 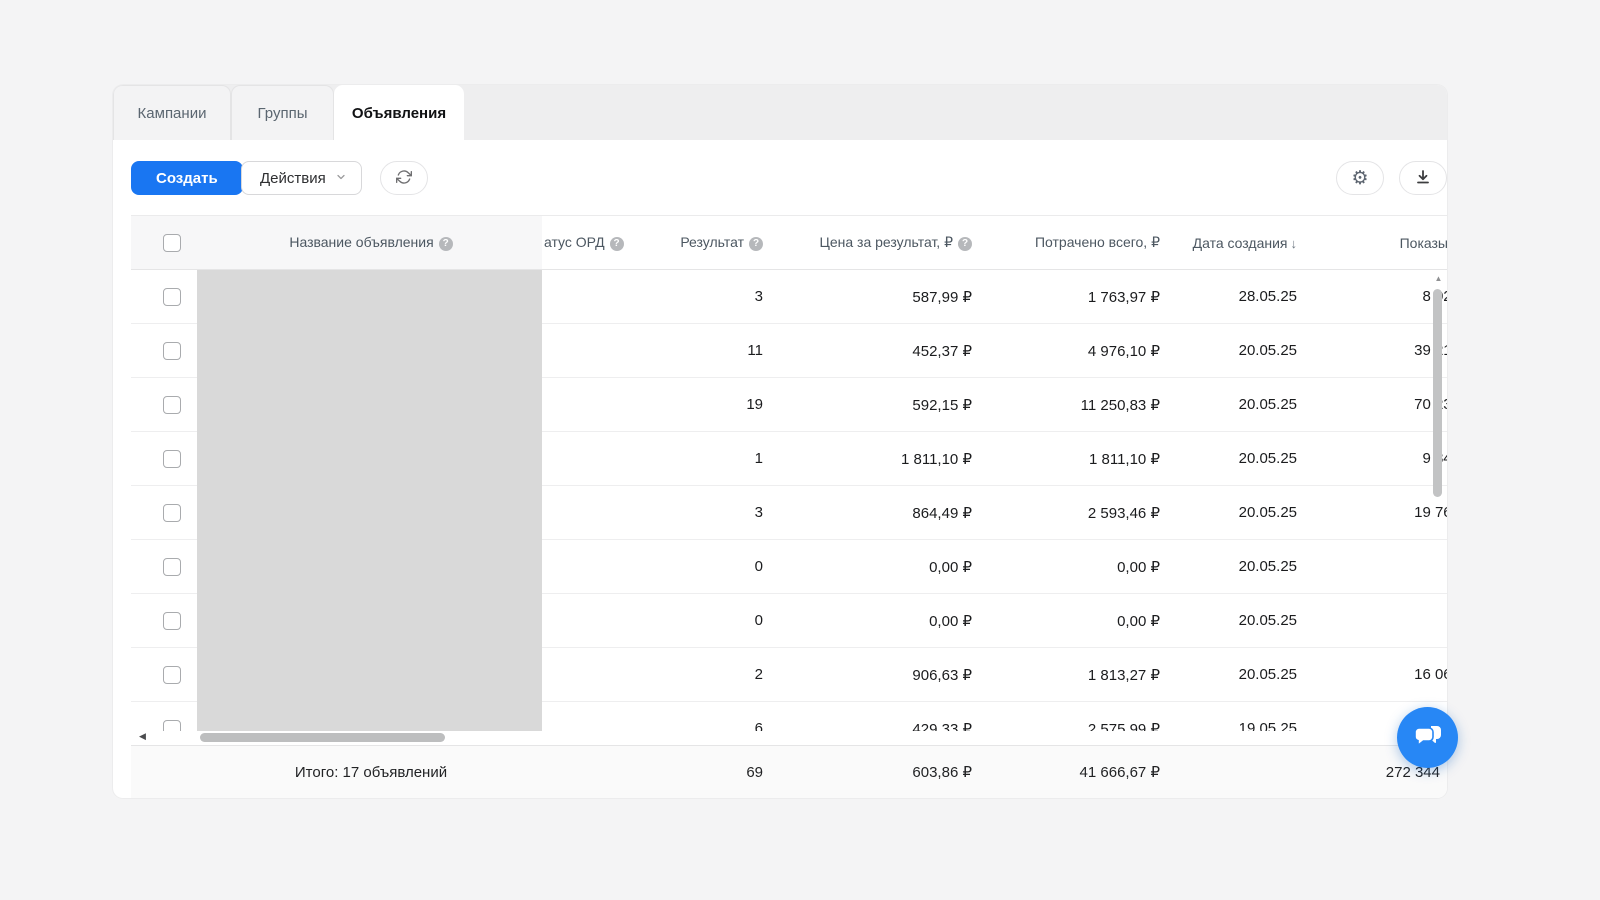 What do you see at coordinates (371, 772) in the screenshot?
I see `totals-label: Итого: 17 объявлений` at bounding box center [371, 772].